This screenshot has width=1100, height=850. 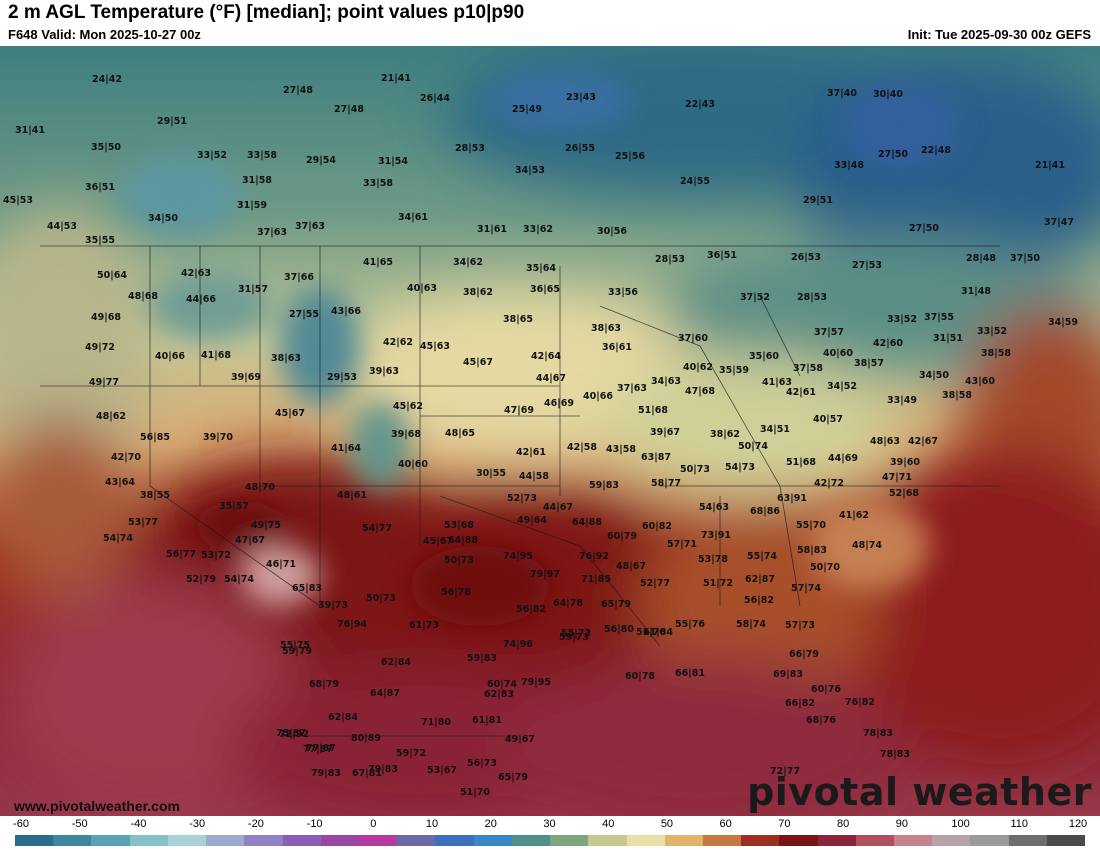 What do you see at coordinates (468, 262) in the screenshot?
I see `point-value: 34|62` at bounding box center [468, 262].